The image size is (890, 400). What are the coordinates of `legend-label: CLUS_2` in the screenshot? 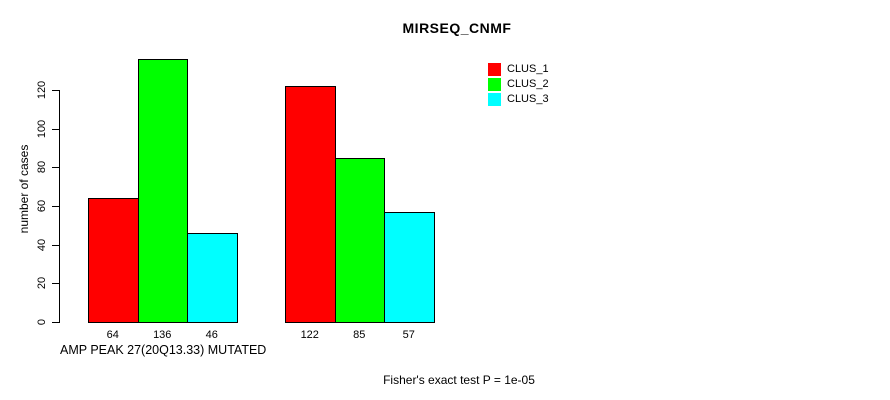 It's located at (528, 84).